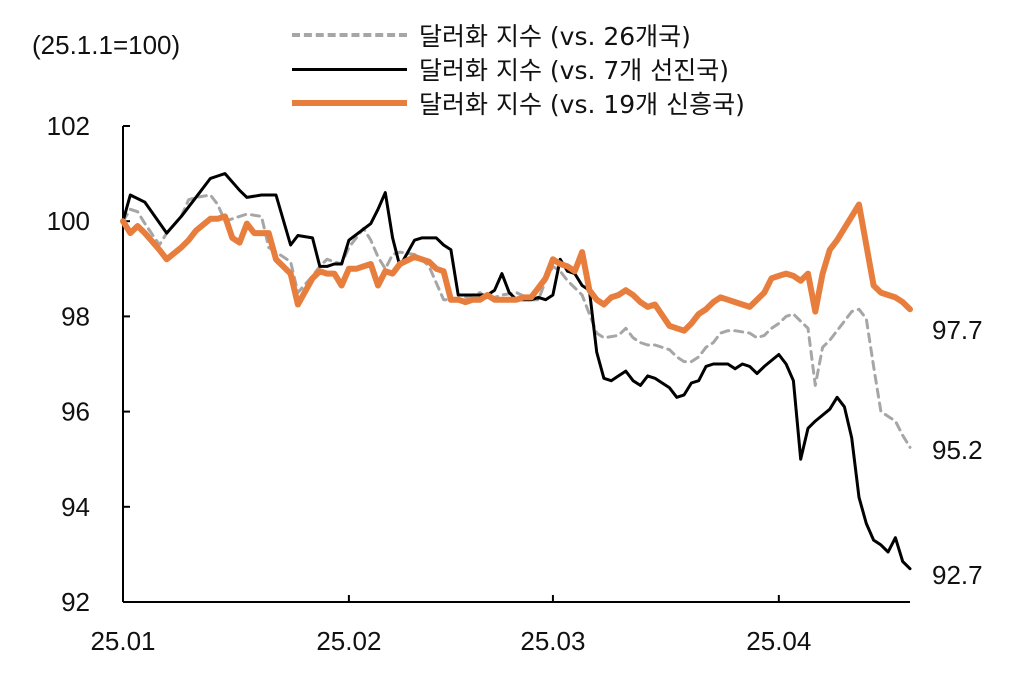 The width and height of the screenshot is (1016, 686). What do you see at coordinates (552, 641) in the screenshot?
I see `x-tick-label: 25.03` at bounding box center [552, 641].